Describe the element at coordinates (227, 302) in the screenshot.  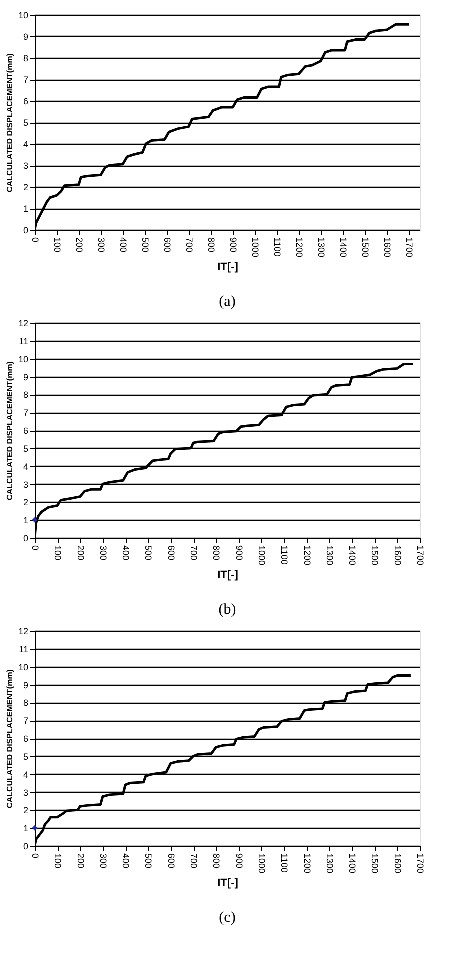
I see `text: (a)` at that location.